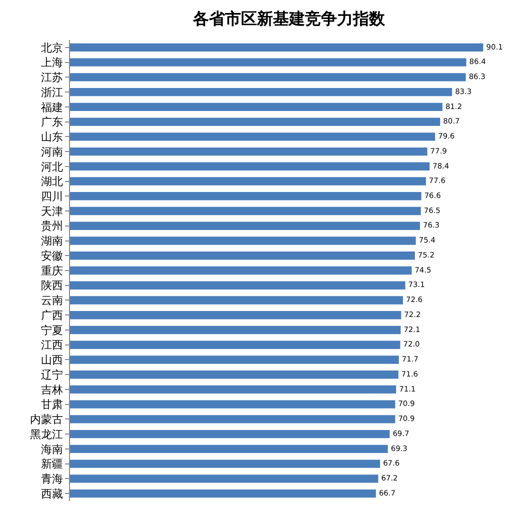 The image size is (525, 511). What do you see at coordinates (51, 405) in the screenshot?
I see `y-tick-label: 甘肃` at bounding box center [51, 405].